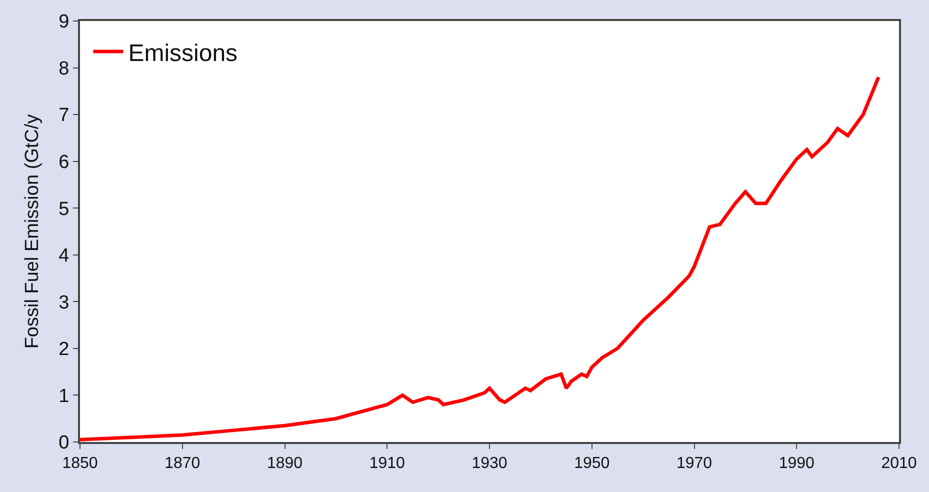 The width and height of the screenshot is (929, 492). Describe the element at coordinates (490, 463) in the screenshot. I see `x-tick-label: 1930` at that location.